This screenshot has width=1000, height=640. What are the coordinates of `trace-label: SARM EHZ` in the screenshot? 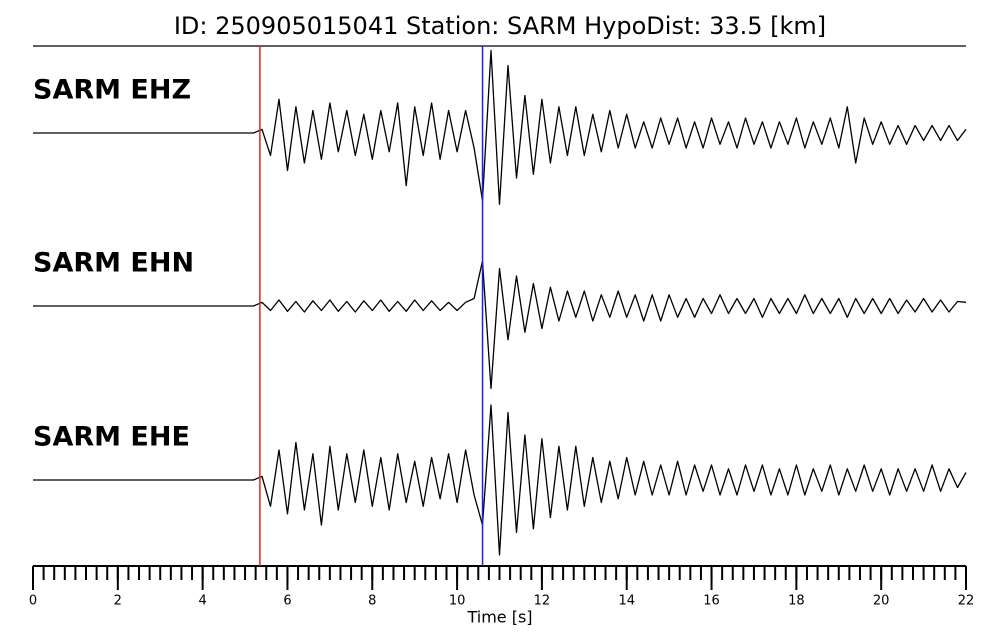 It's located at (112, 90).